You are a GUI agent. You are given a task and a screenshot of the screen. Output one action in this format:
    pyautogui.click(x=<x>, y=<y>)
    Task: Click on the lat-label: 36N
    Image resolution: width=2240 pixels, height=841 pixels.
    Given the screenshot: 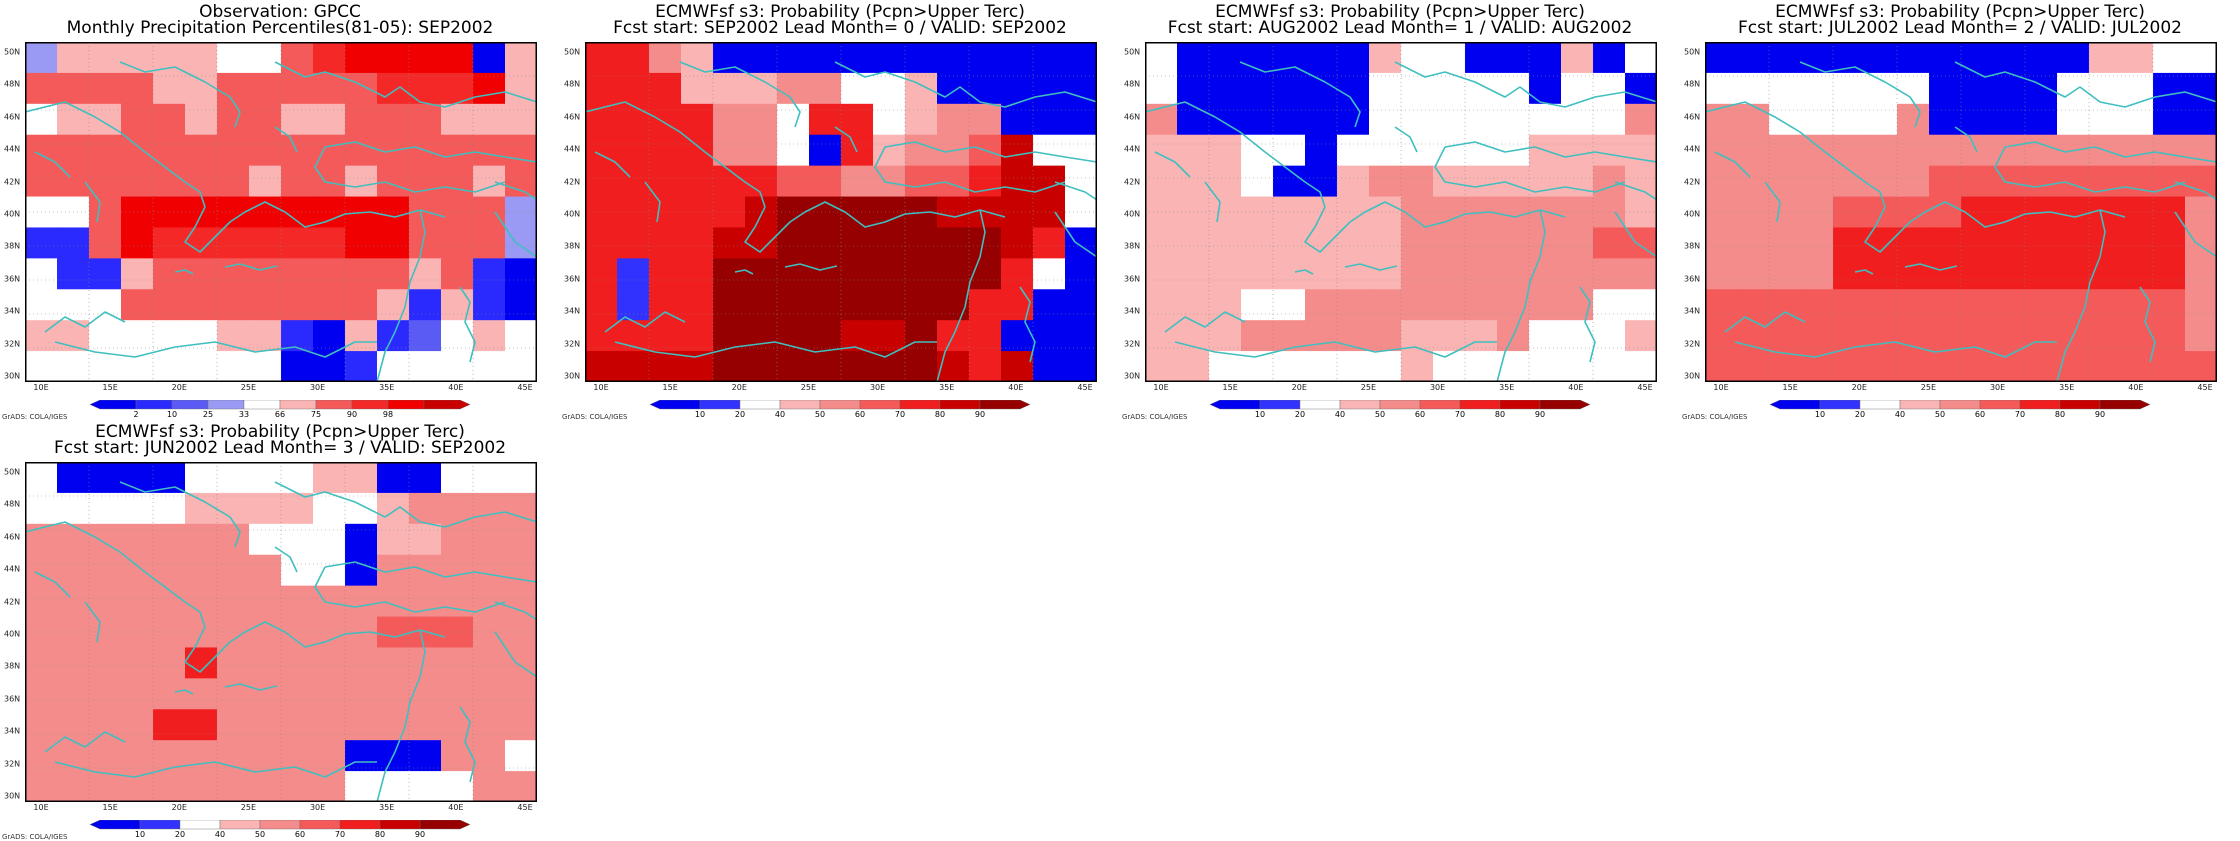 What is the action you would take?
    pyautogui.click(x=1692, y=279)
    